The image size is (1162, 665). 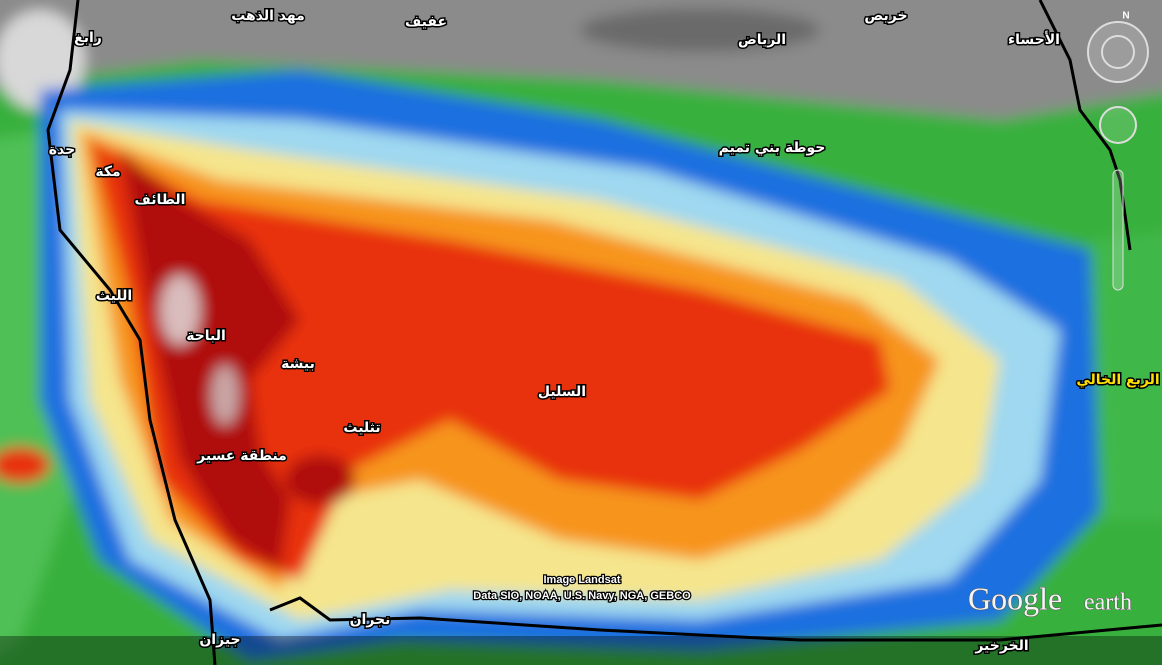 What do you see at coordinates (1118, 125) in the screenshot?
I see `move-joystick` at bounding box center [1118, 125].